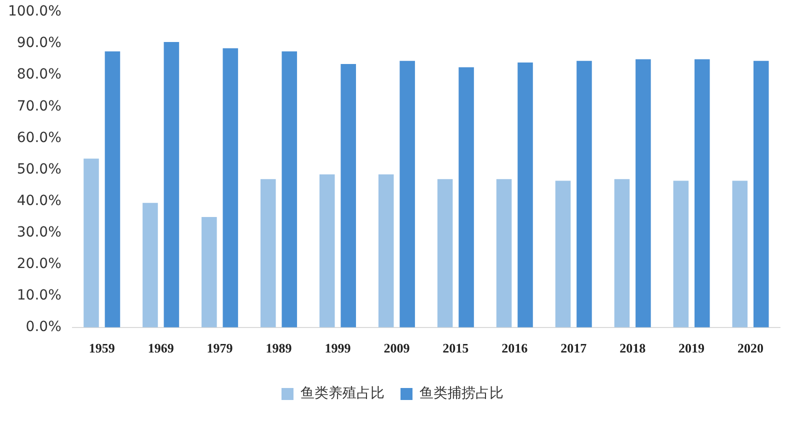 The image size is (800, 421). I want to click on x-tick-label: 1989, so click(279, 348).